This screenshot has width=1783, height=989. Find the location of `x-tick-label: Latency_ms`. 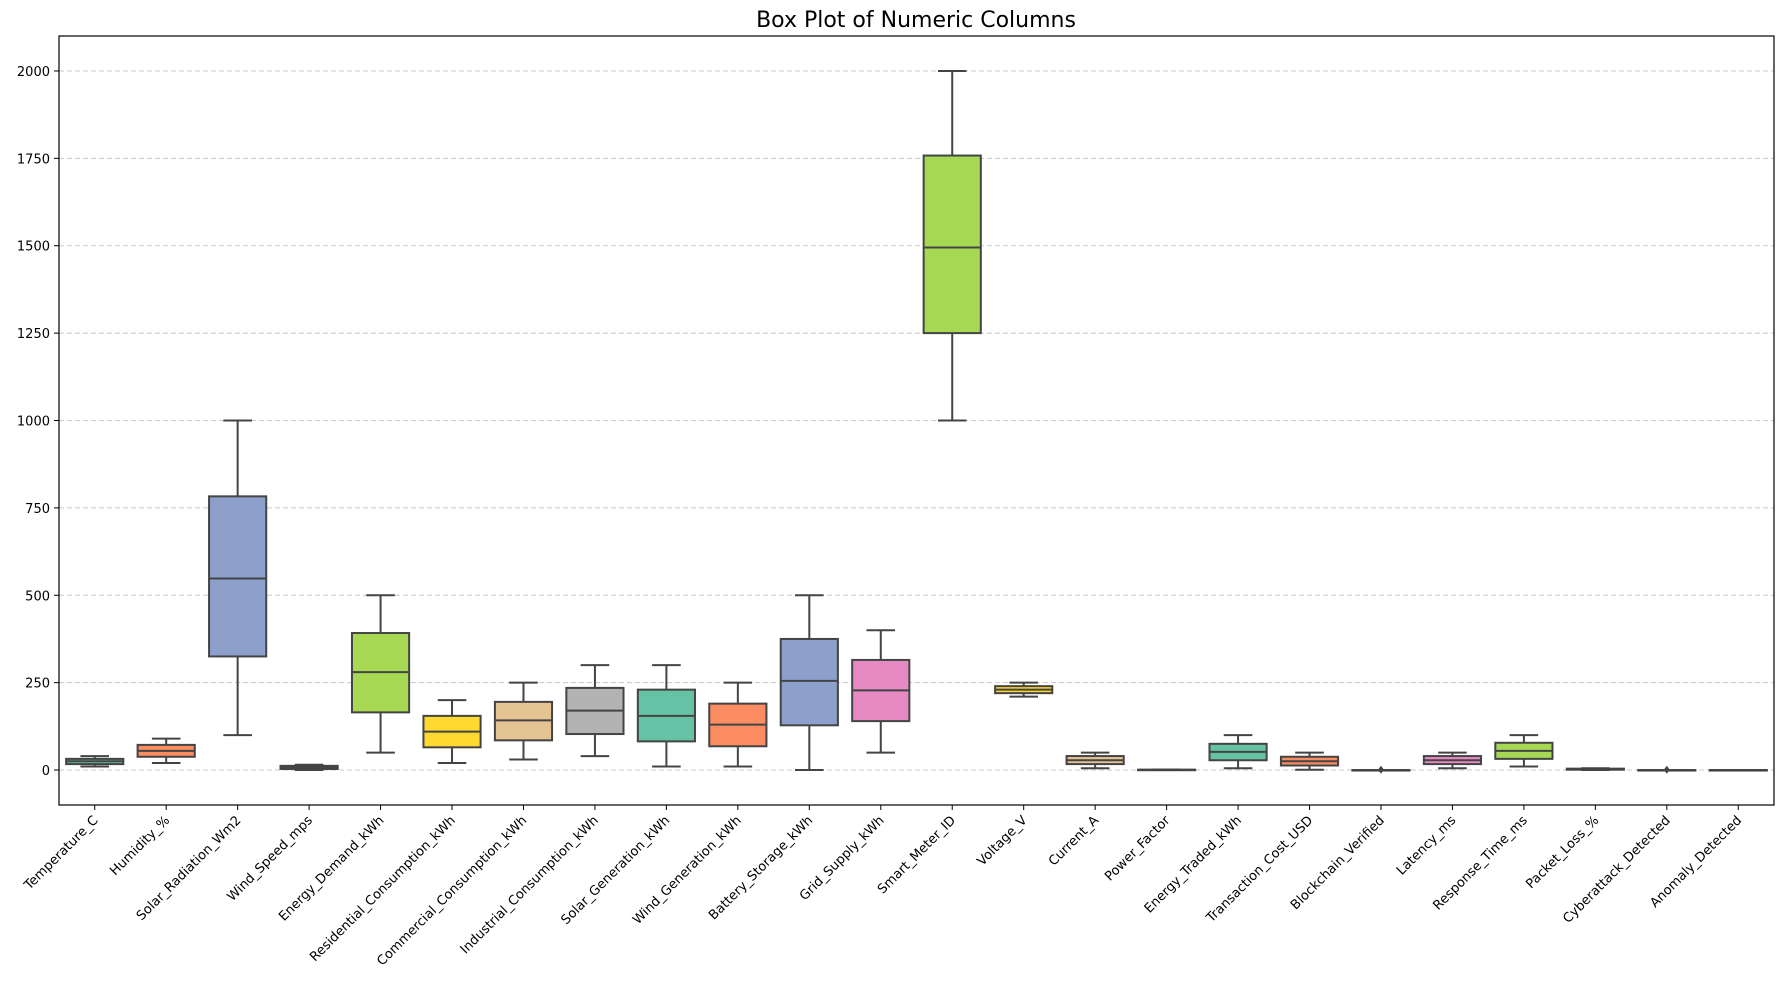

x-tick-label: Latency_ms is located at coordinates (1426, 845).